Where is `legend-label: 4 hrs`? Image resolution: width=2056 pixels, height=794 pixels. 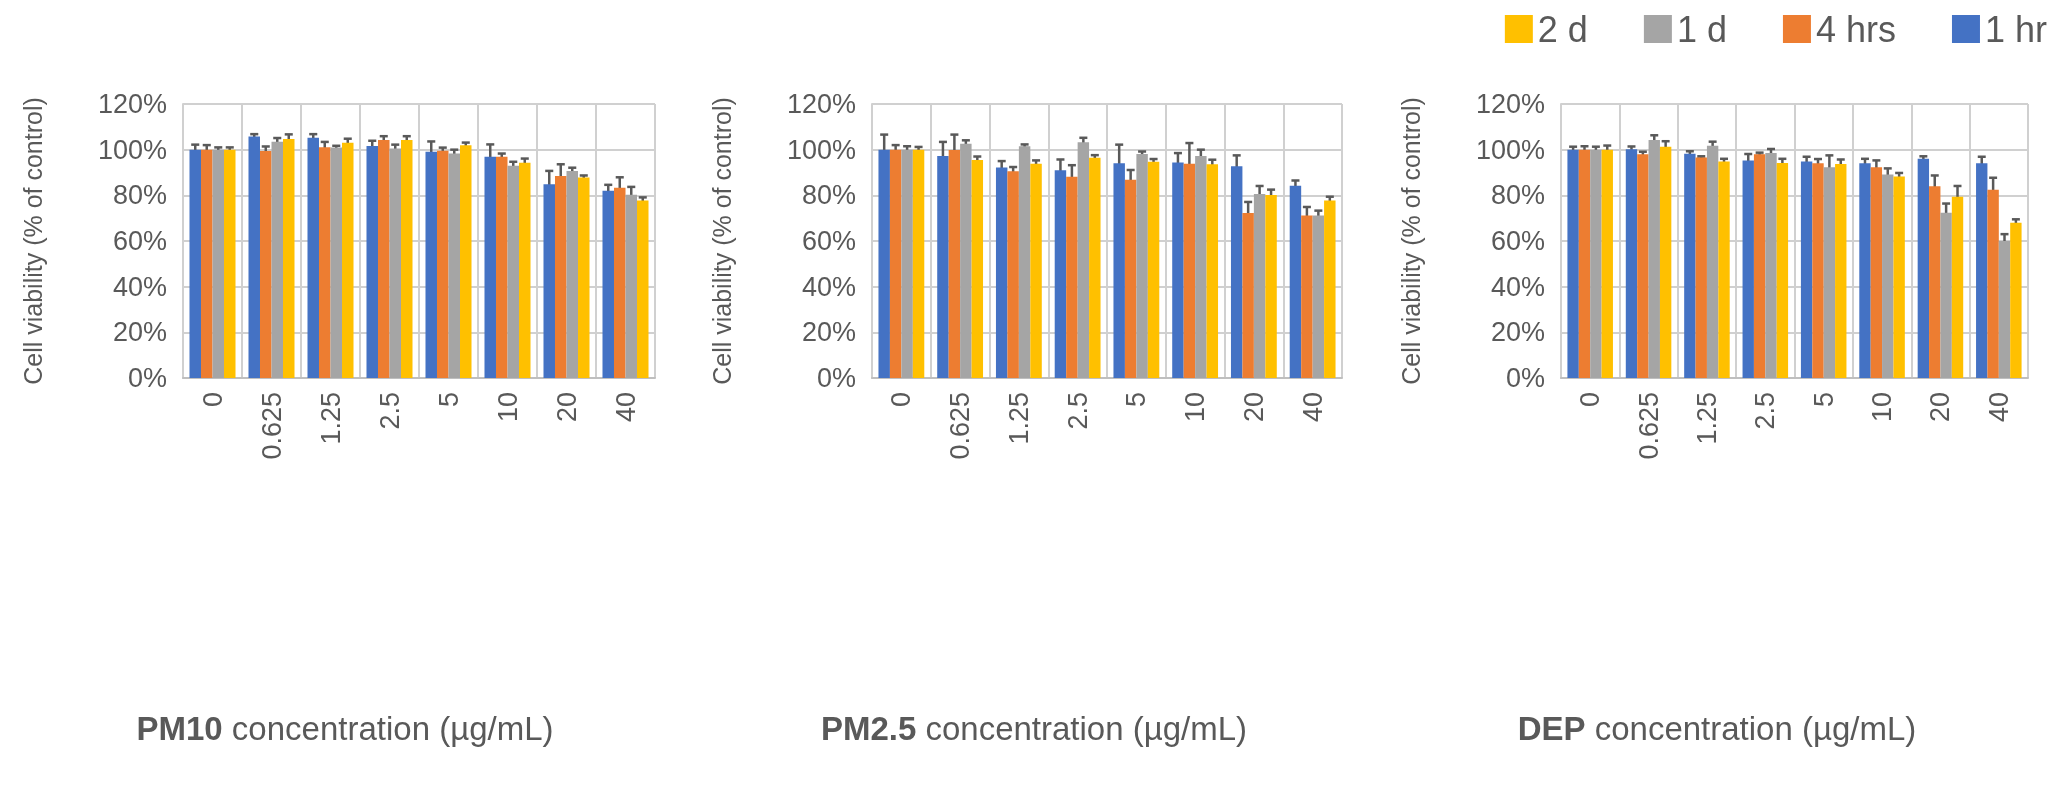 legend-label: 4 hrs is located at coordinates (1855, 29).